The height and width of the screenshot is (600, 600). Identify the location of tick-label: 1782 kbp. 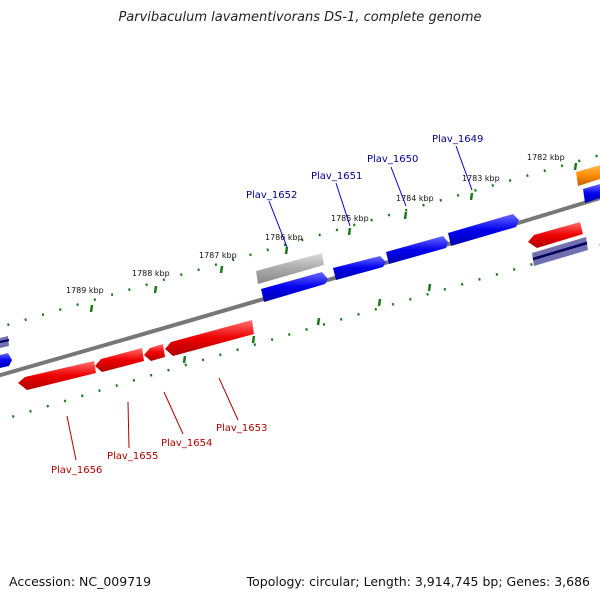
(546, 157).